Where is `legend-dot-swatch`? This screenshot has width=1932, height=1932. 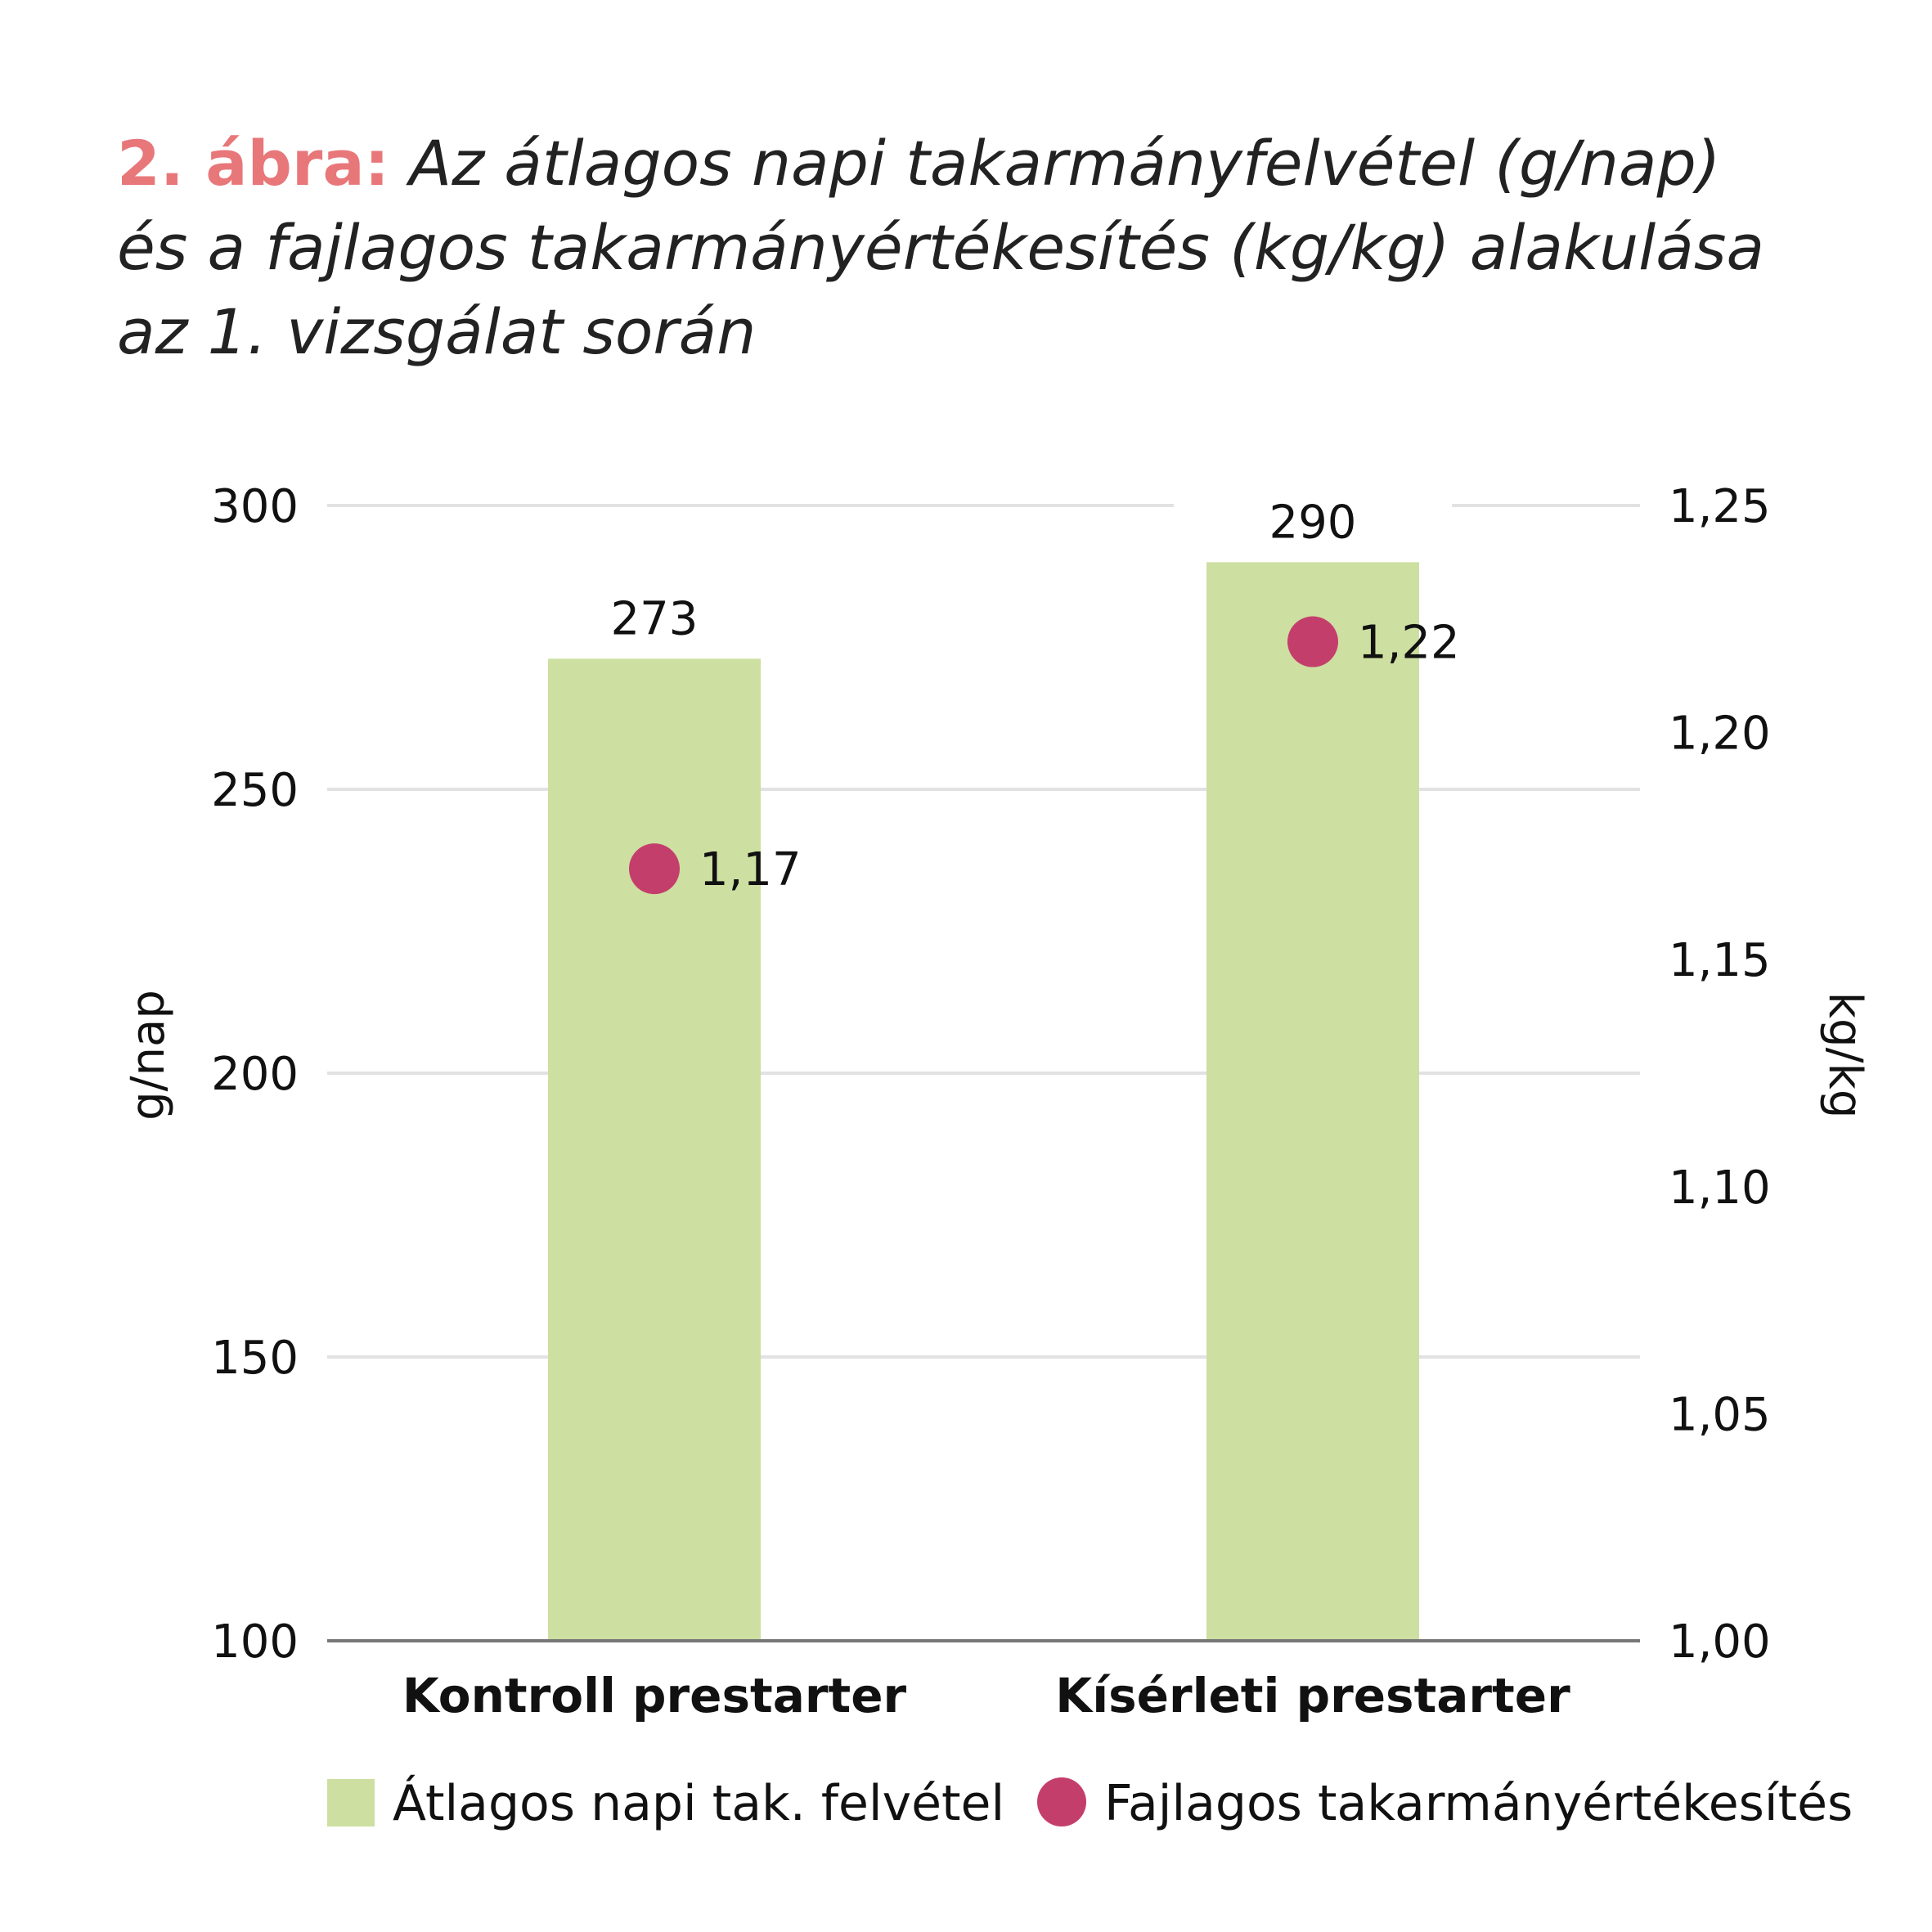
legend-dot-swatch is located at coordinates (1061, 1802).